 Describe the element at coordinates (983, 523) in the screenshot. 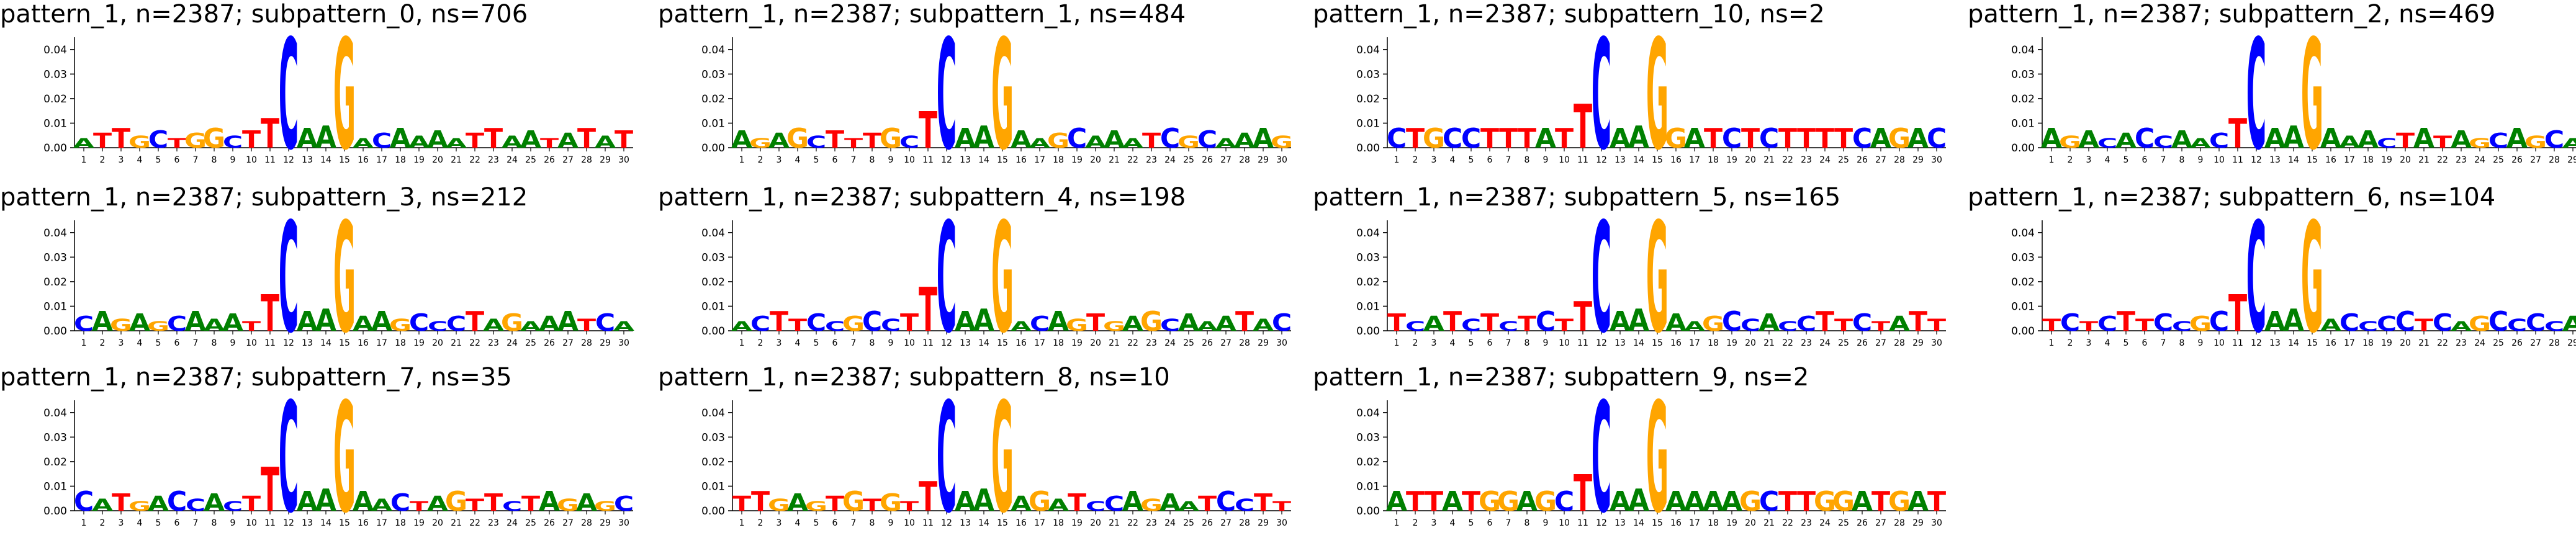

I see `x-tick-label: 14` at that location.